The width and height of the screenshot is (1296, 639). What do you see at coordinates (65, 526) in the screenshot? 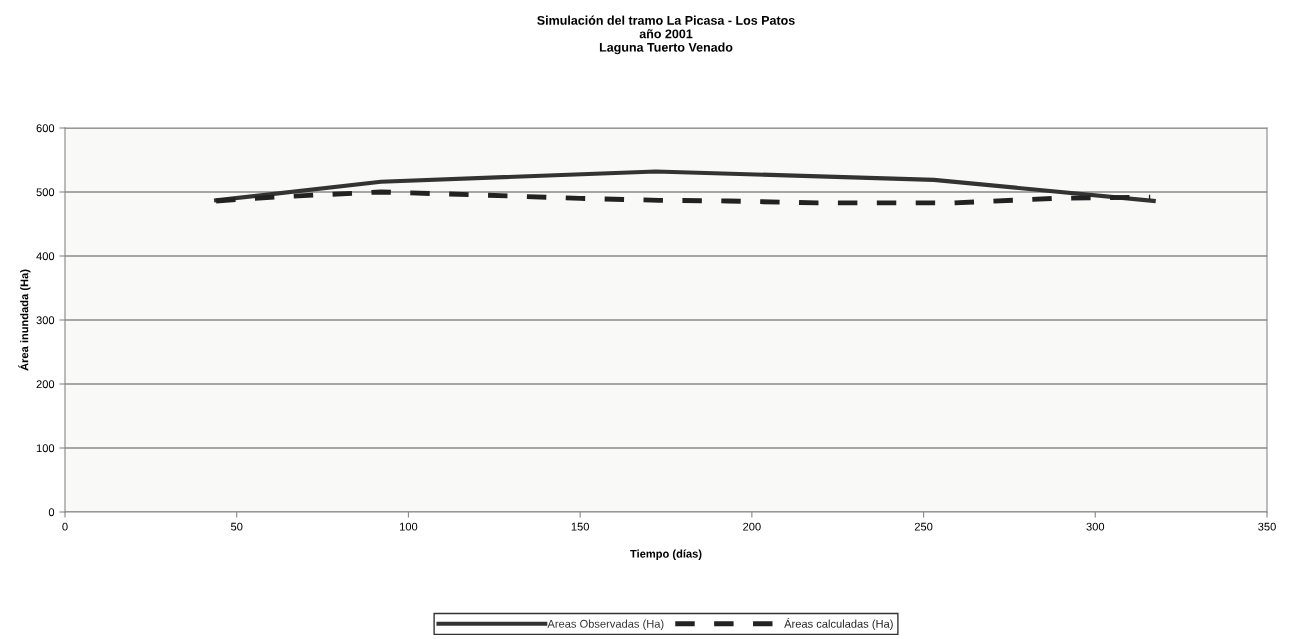
I see `x-tick-label: 0` at bounding box center [65, 526].